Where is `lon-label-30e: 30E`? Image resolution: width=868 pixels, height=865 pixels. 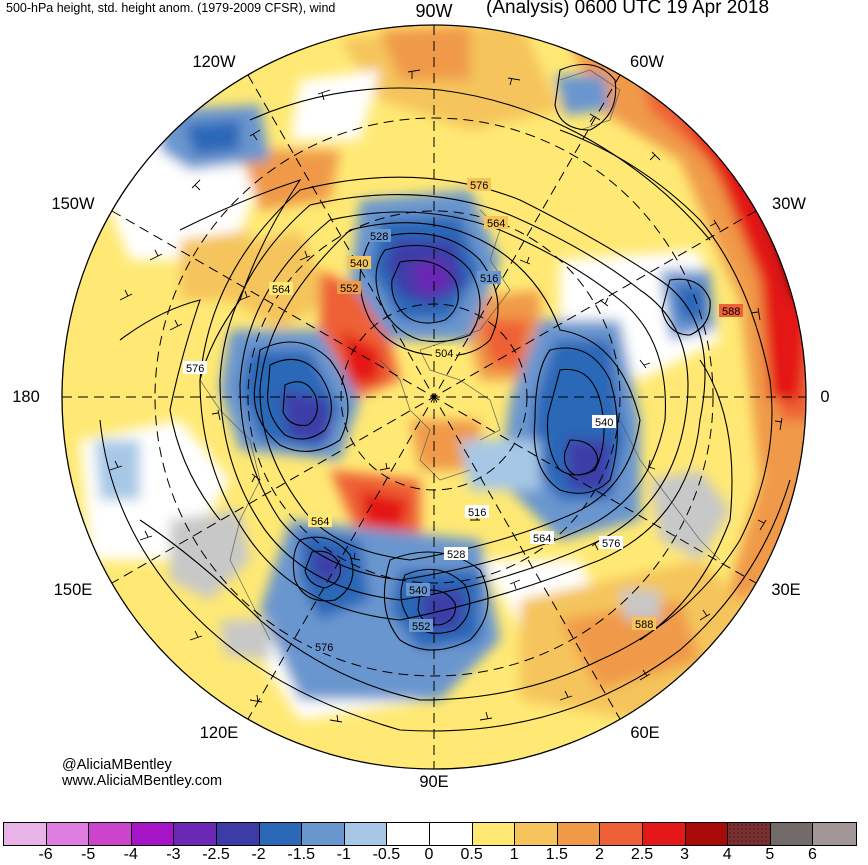
lon-label-30e: 30E is located at coordinates (786, 590).